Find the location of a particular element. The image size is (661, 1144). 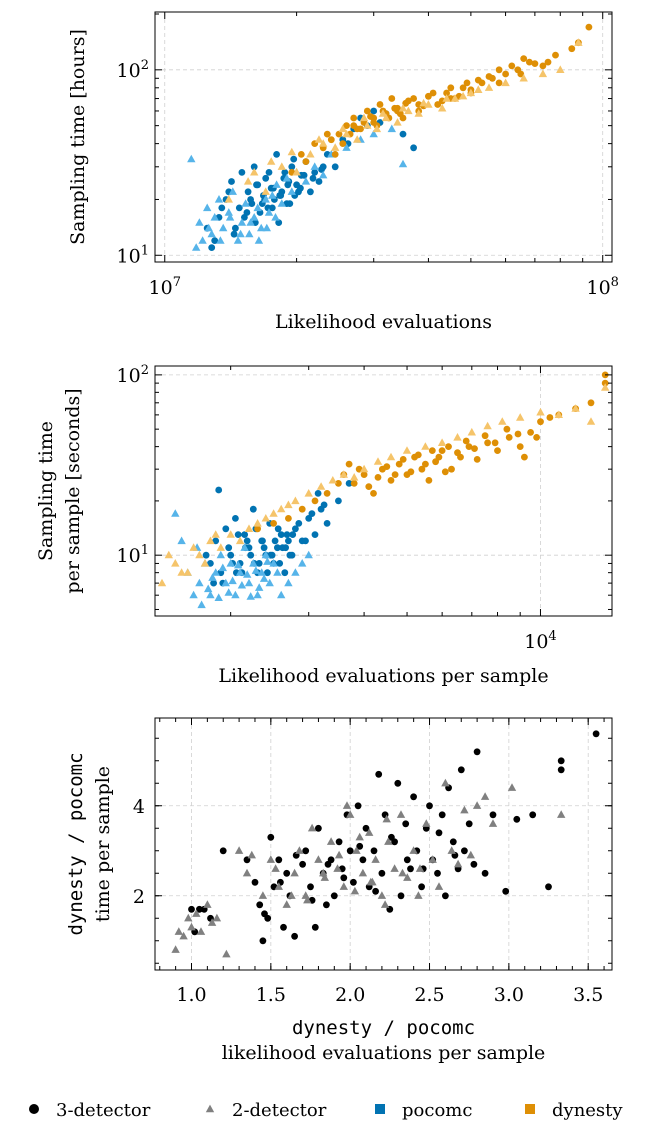

legend-marker-3-detector is located at coordinates (34, 1109).